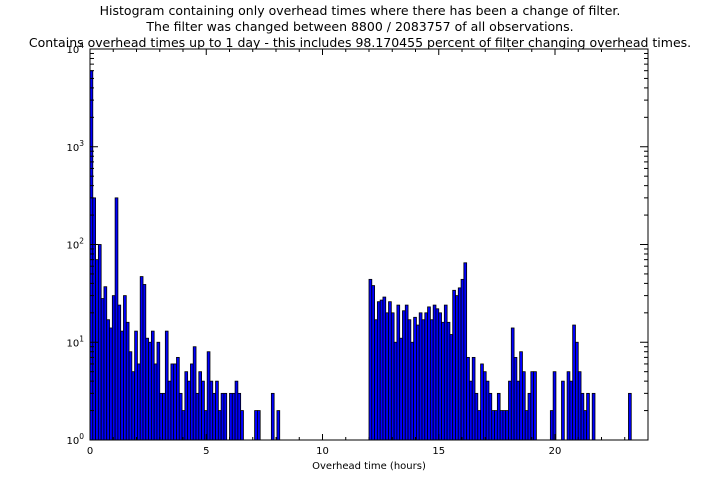  I want to click on x-tick-label: 0, so click(90, 451).